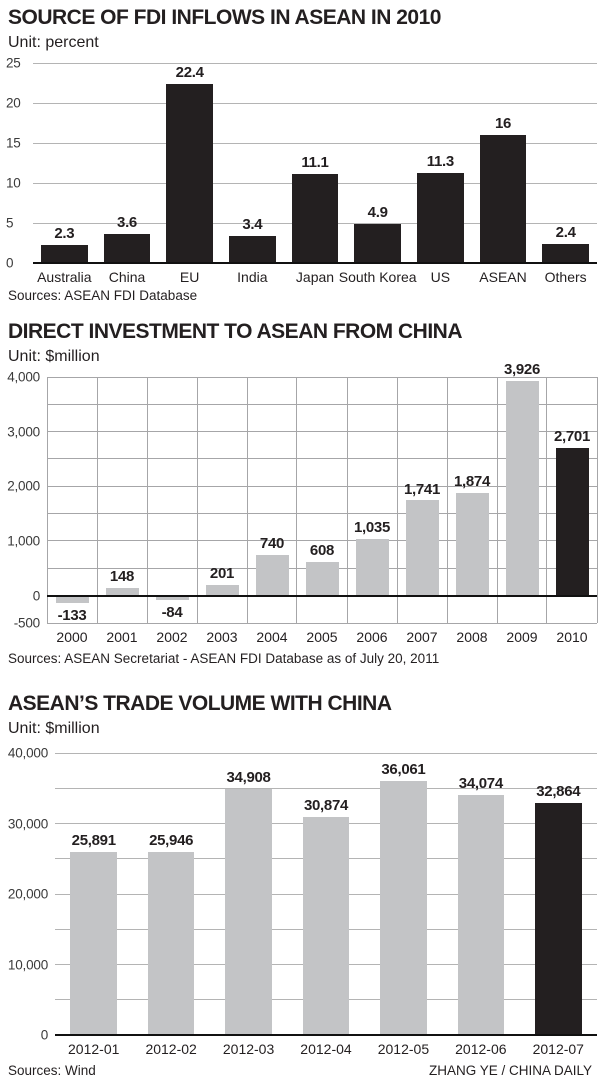 The image size is (600, 1082). Describe the element at coordinates (23, 486) in the screenshot. I see `y-axis-label: 2,000` at that location.